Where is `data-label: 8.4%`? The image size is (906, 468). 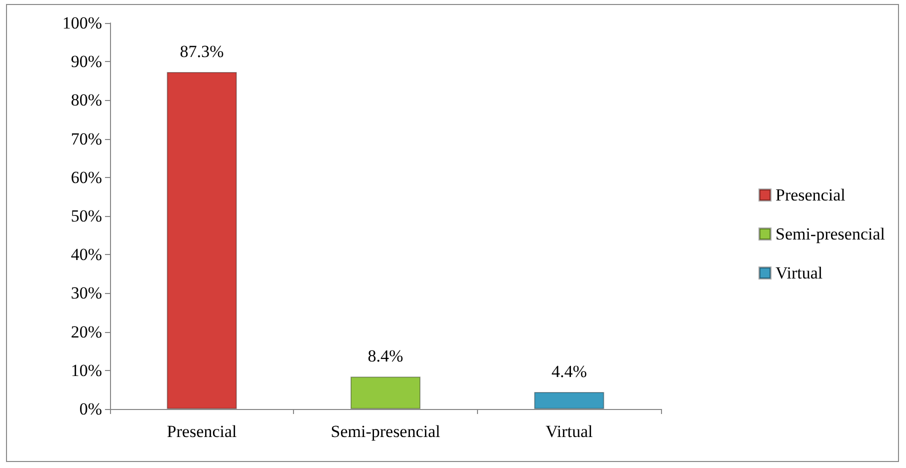 data-label: 8.4% is located at coordinates (386, 356).